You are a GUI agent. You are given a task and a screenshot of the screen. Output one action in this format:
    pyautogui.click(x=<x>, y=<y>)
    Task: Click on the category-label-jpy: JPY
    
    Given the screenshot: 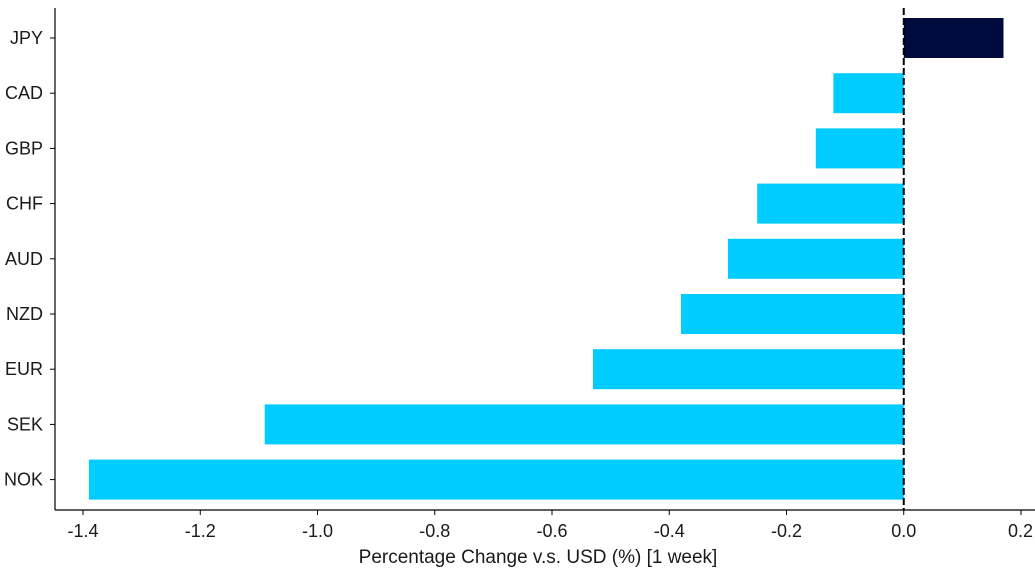 What is the action you would take?
    pyautogui.click(x=26, y=38)
    